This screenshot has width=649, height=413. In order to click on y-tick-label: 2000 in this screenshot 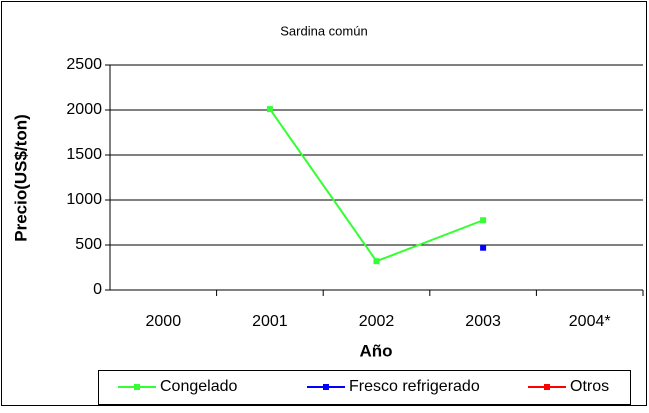, I will do `click(84, 109)`.